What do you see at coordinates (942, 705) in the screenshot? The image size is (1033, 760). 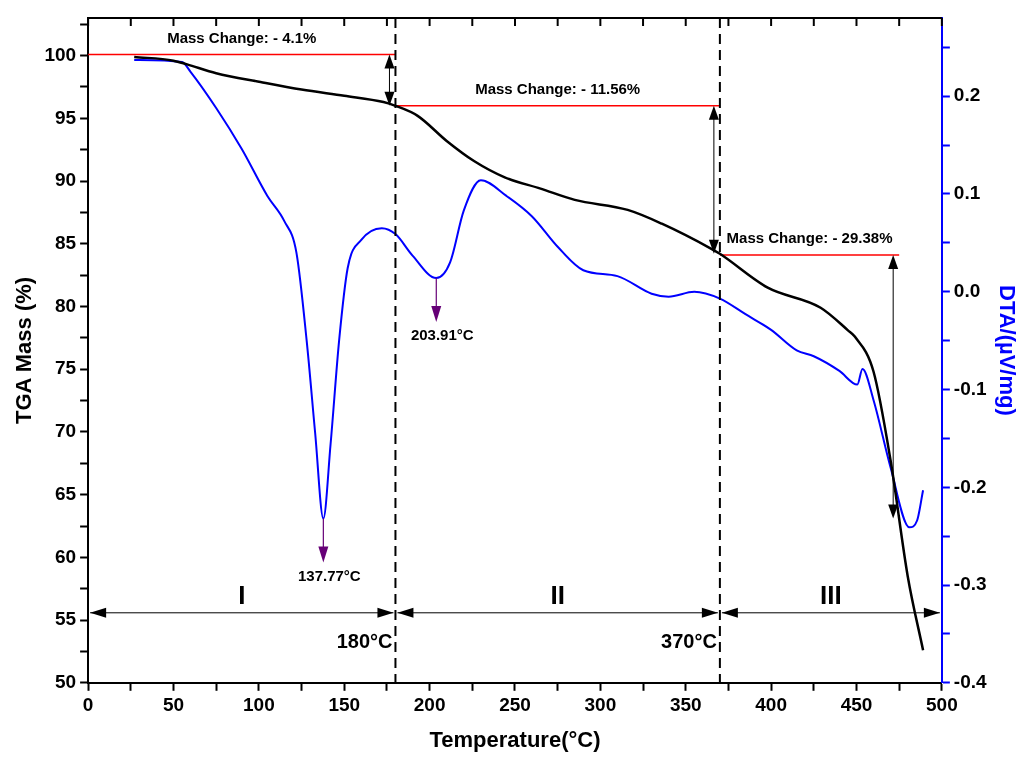 I see `x-tick-label: 500` at bounding box center [942, 705].